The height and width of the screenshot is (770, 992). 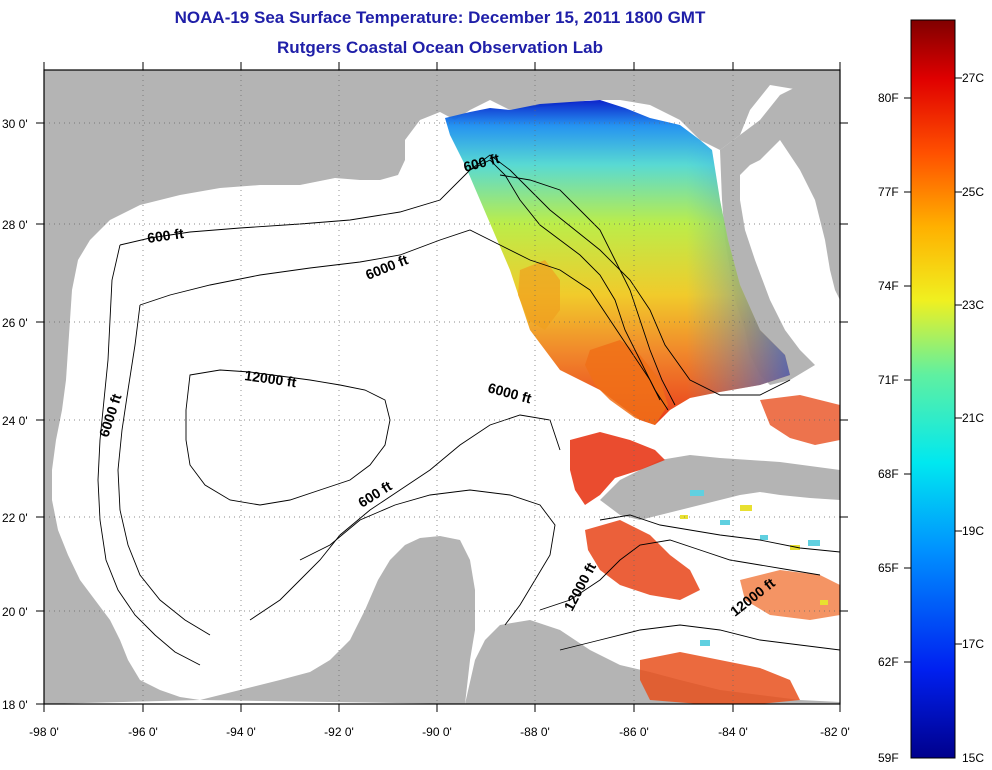 What do you see at coordinates (339, 732) in the screenshot?
I see `lon-label: -92 0'` at bounding box center [339, 732].